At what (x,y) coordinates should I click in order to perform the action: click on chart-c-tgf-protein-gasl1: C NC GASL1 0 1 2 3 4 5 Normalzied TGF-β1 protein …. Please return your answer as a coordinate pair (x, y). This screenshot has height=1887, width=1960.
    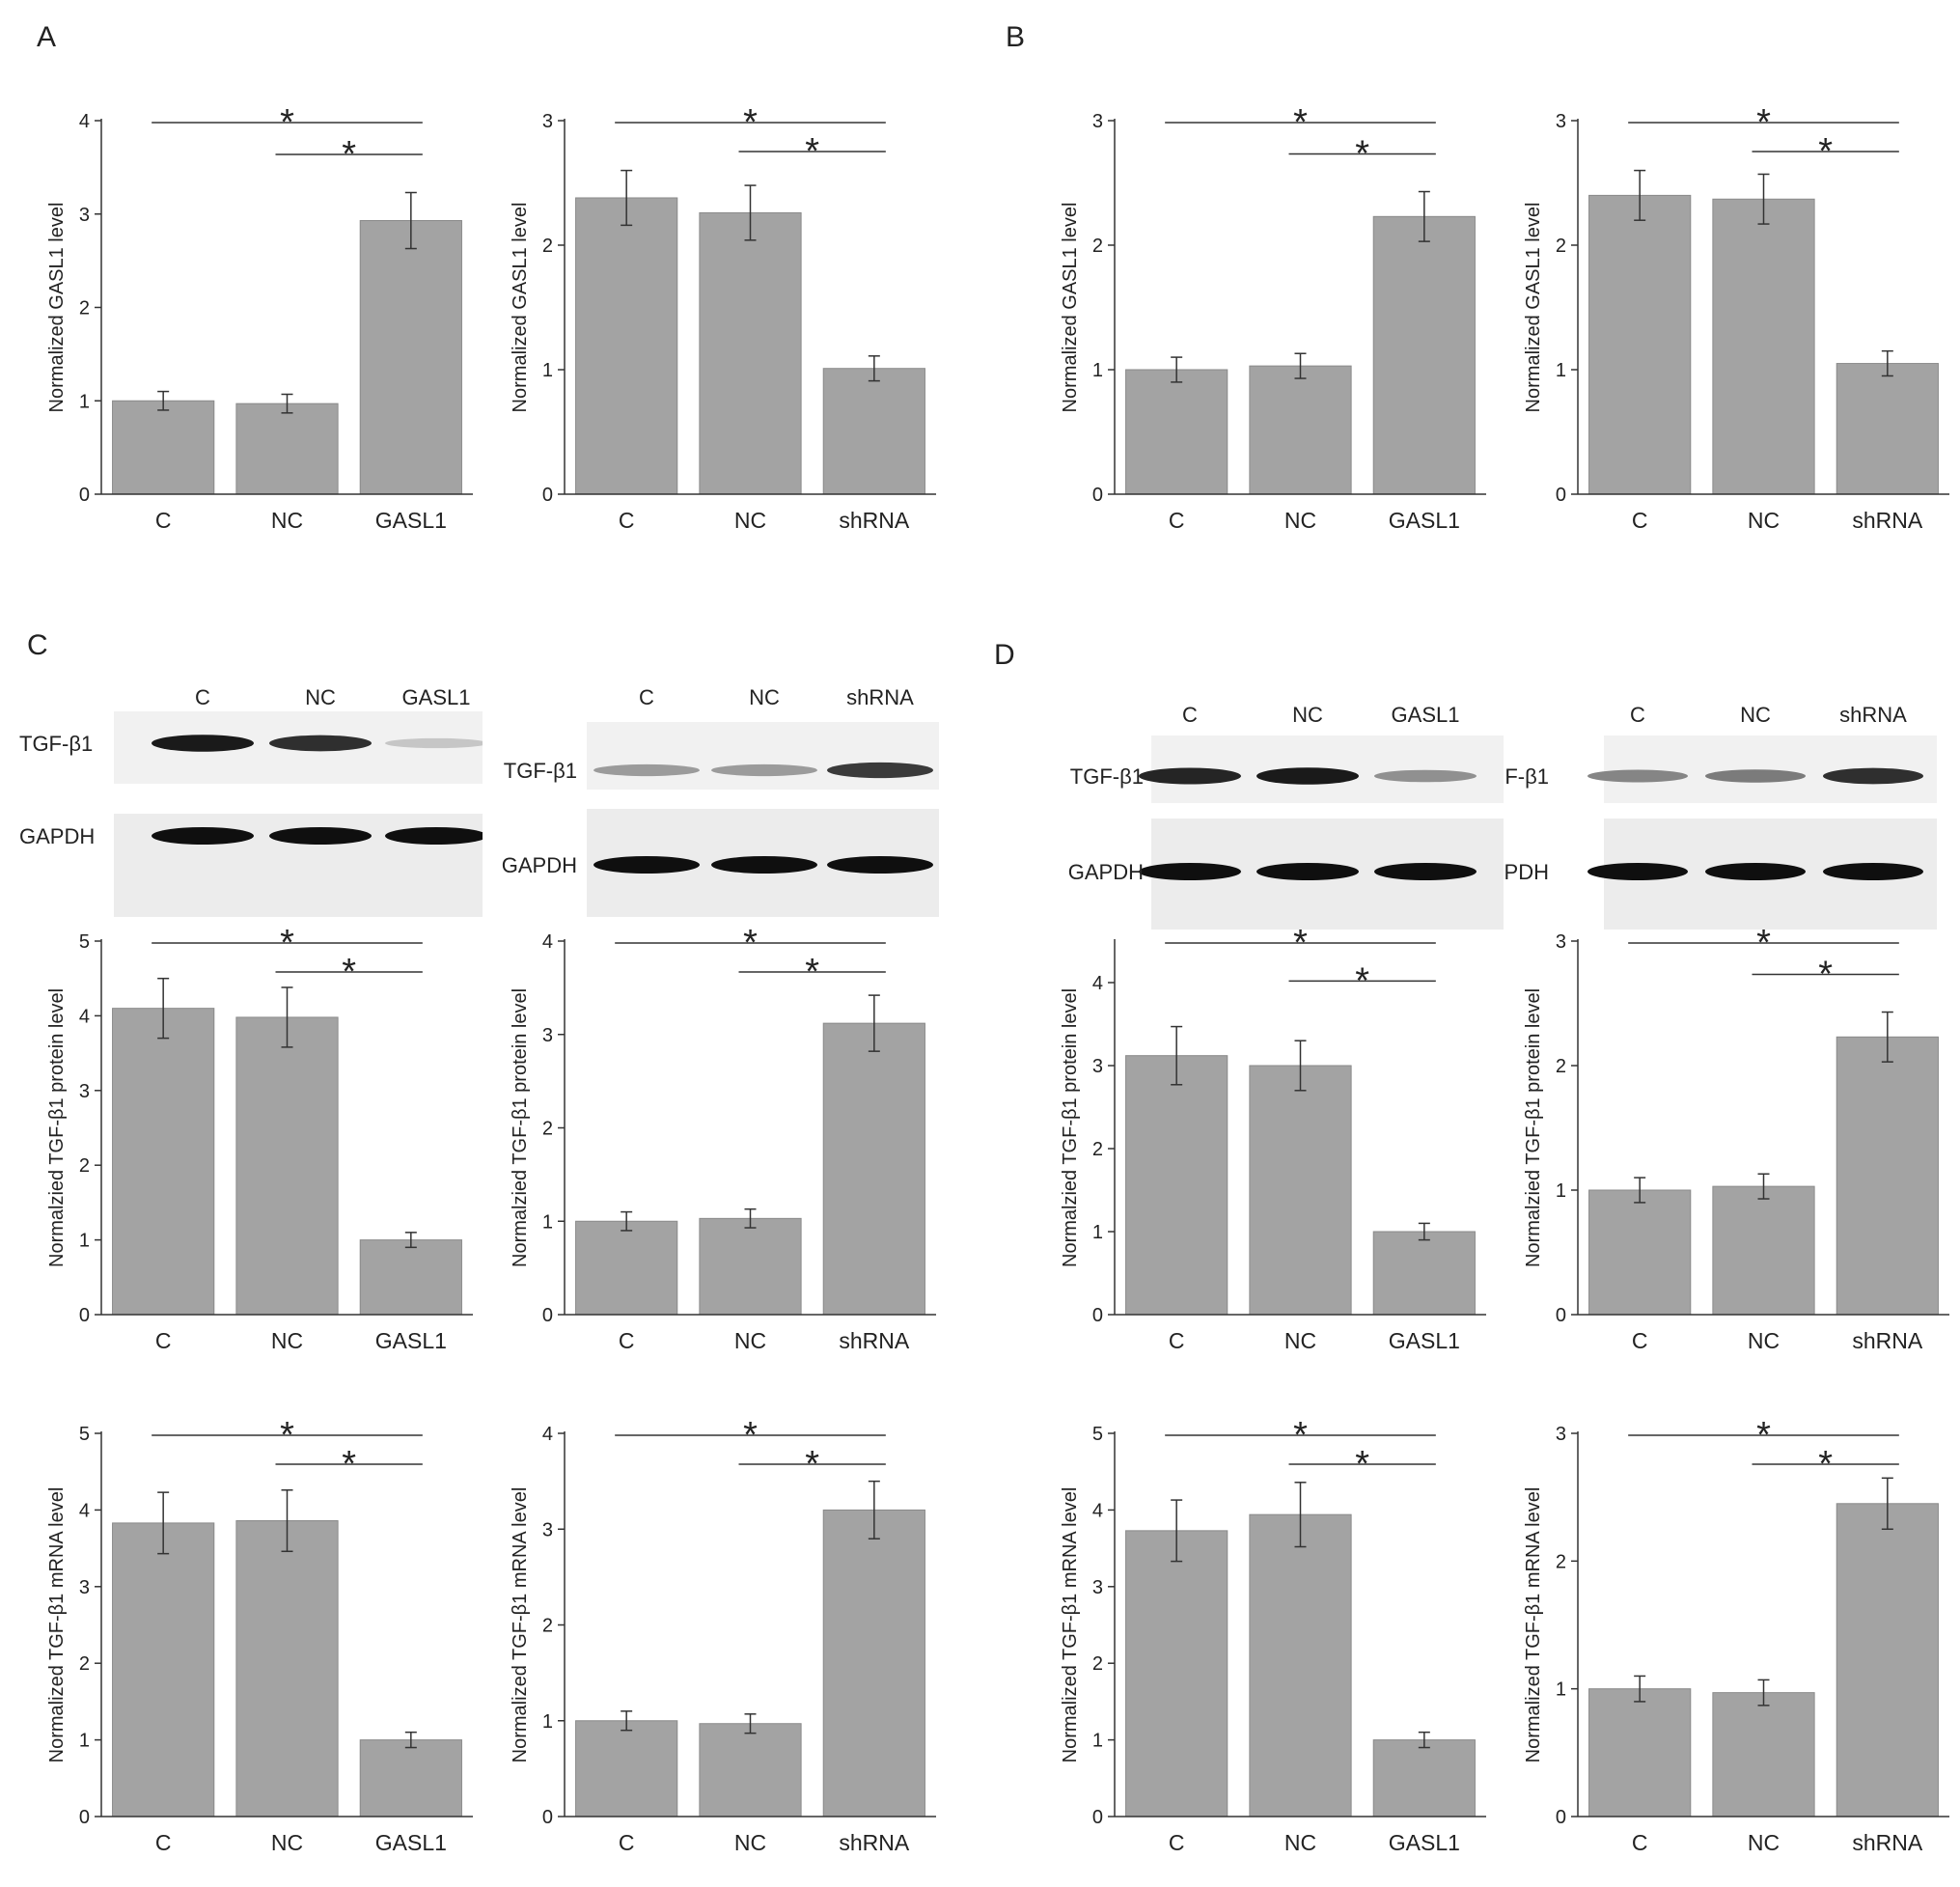
    Looking at the image, I should click on (259, 1138).